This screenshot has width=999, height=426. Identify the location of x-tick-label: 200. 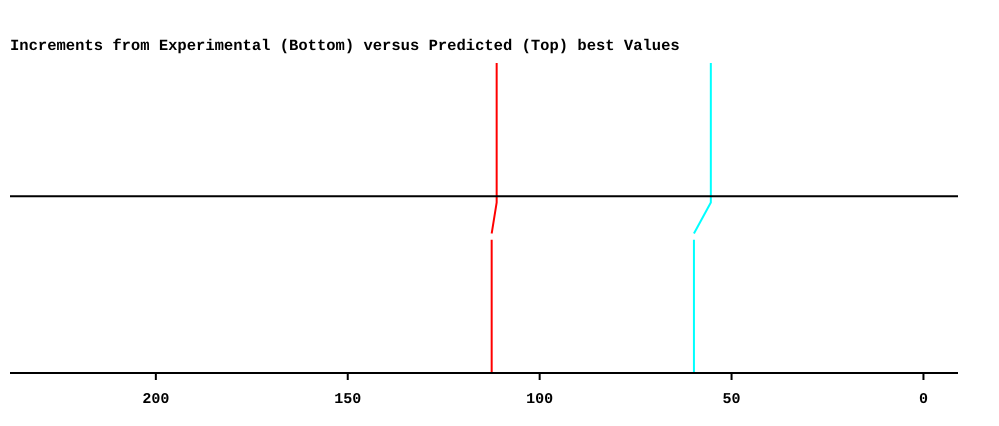
(156, 399).